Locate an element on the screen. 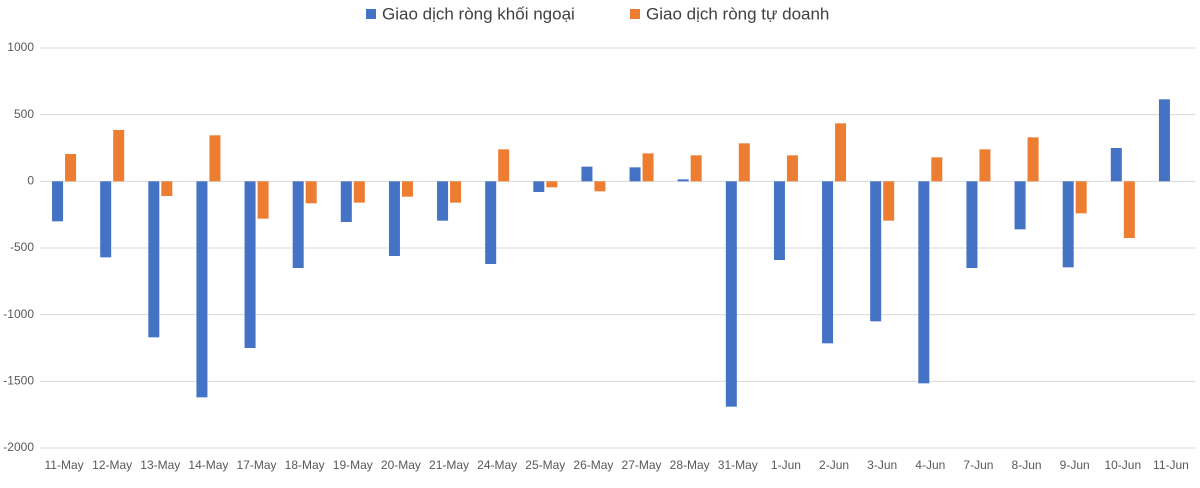  x-tick-label: 18-May is located at coordinates (305, 465).